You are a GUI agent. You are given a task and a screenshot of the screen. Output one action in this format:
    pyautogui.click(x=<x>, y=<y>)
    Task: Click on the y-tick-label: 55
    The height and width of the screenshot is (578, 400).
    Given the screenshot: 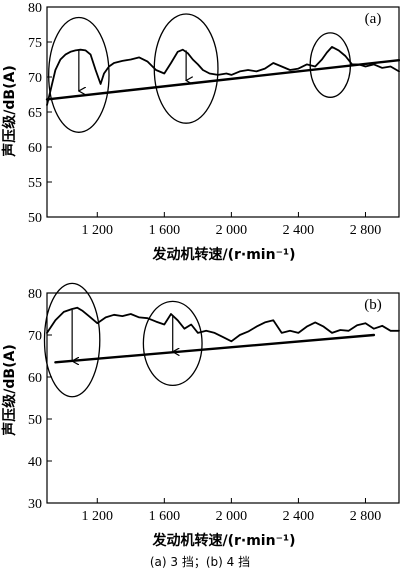 What is the action you would take?
    pyautogui.click(x=35, y=183)
    